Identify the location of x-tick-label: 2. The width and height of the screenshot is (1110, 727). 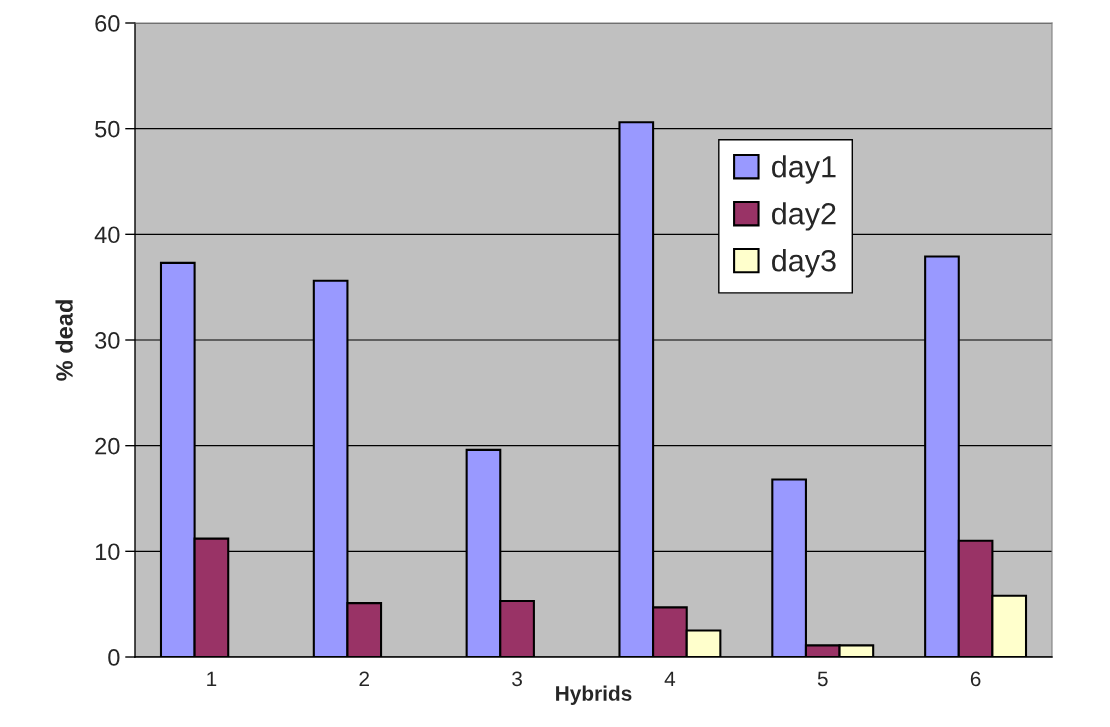
(364, 678).